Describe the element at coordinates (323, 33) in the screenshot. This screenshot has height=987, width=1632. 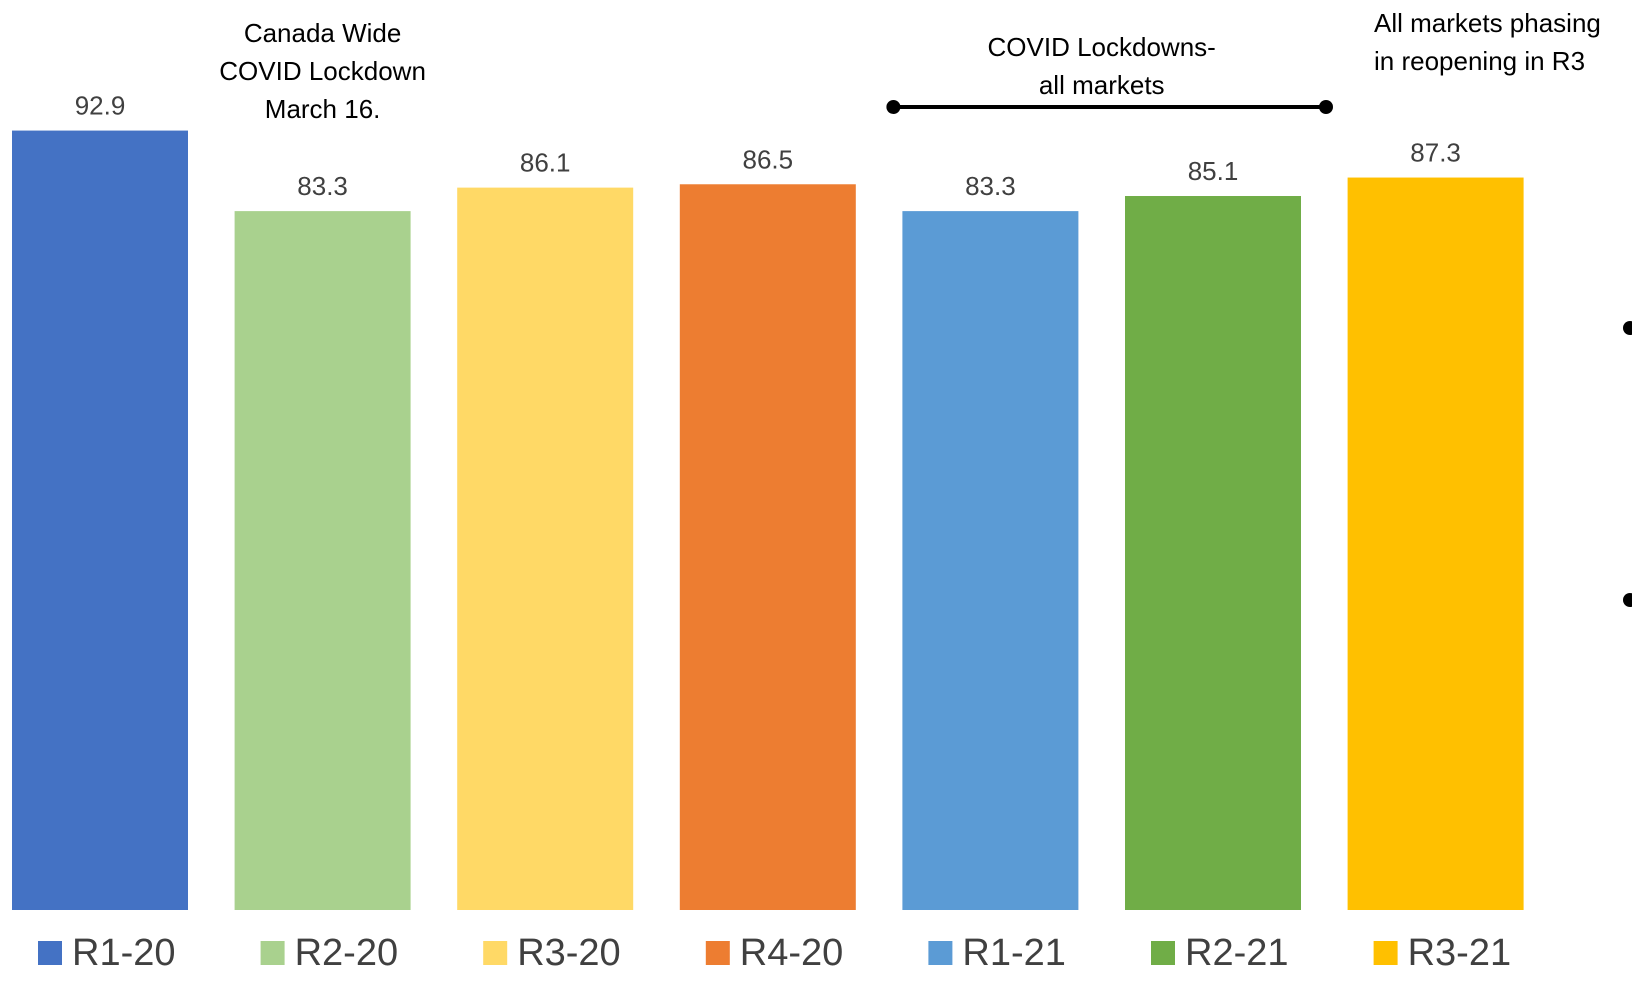
I see `annotation-1-line-1: Canada Wide` at that location.